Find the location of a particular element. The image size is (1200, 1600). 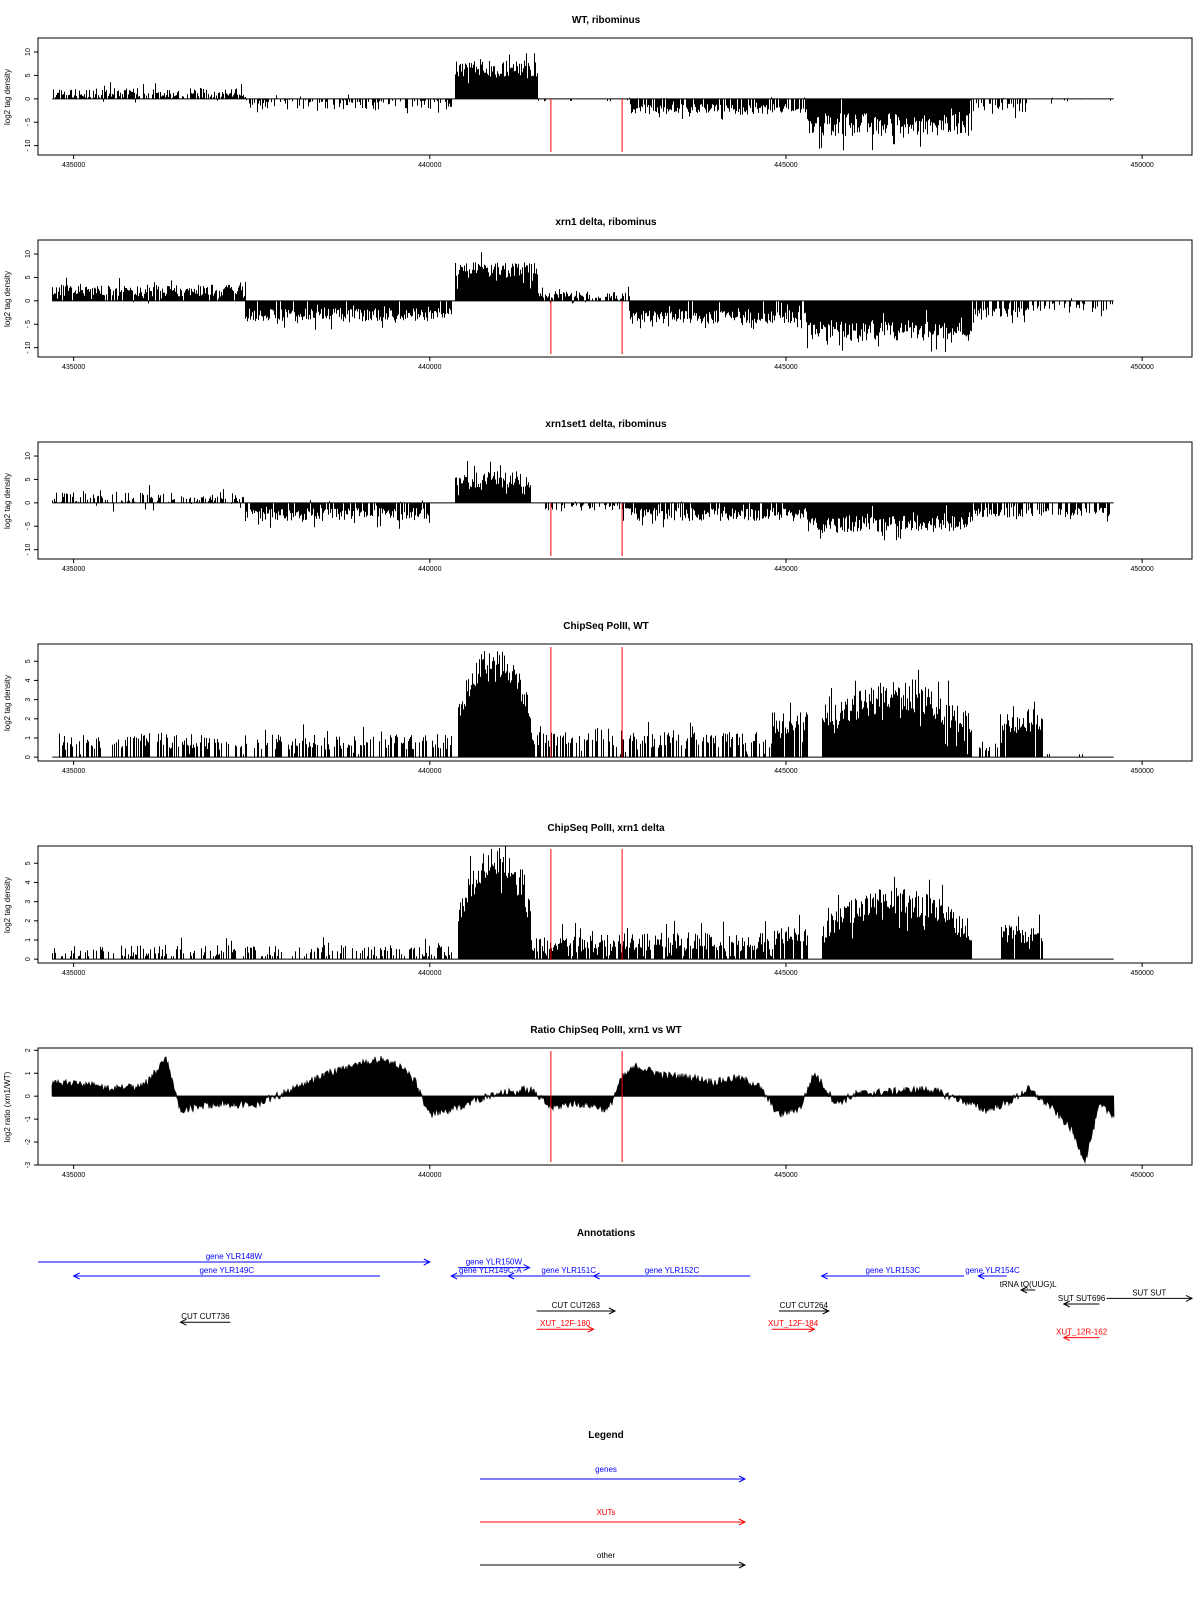

feature-label: CUT CUT264 is located at coordinates (804, 1305).